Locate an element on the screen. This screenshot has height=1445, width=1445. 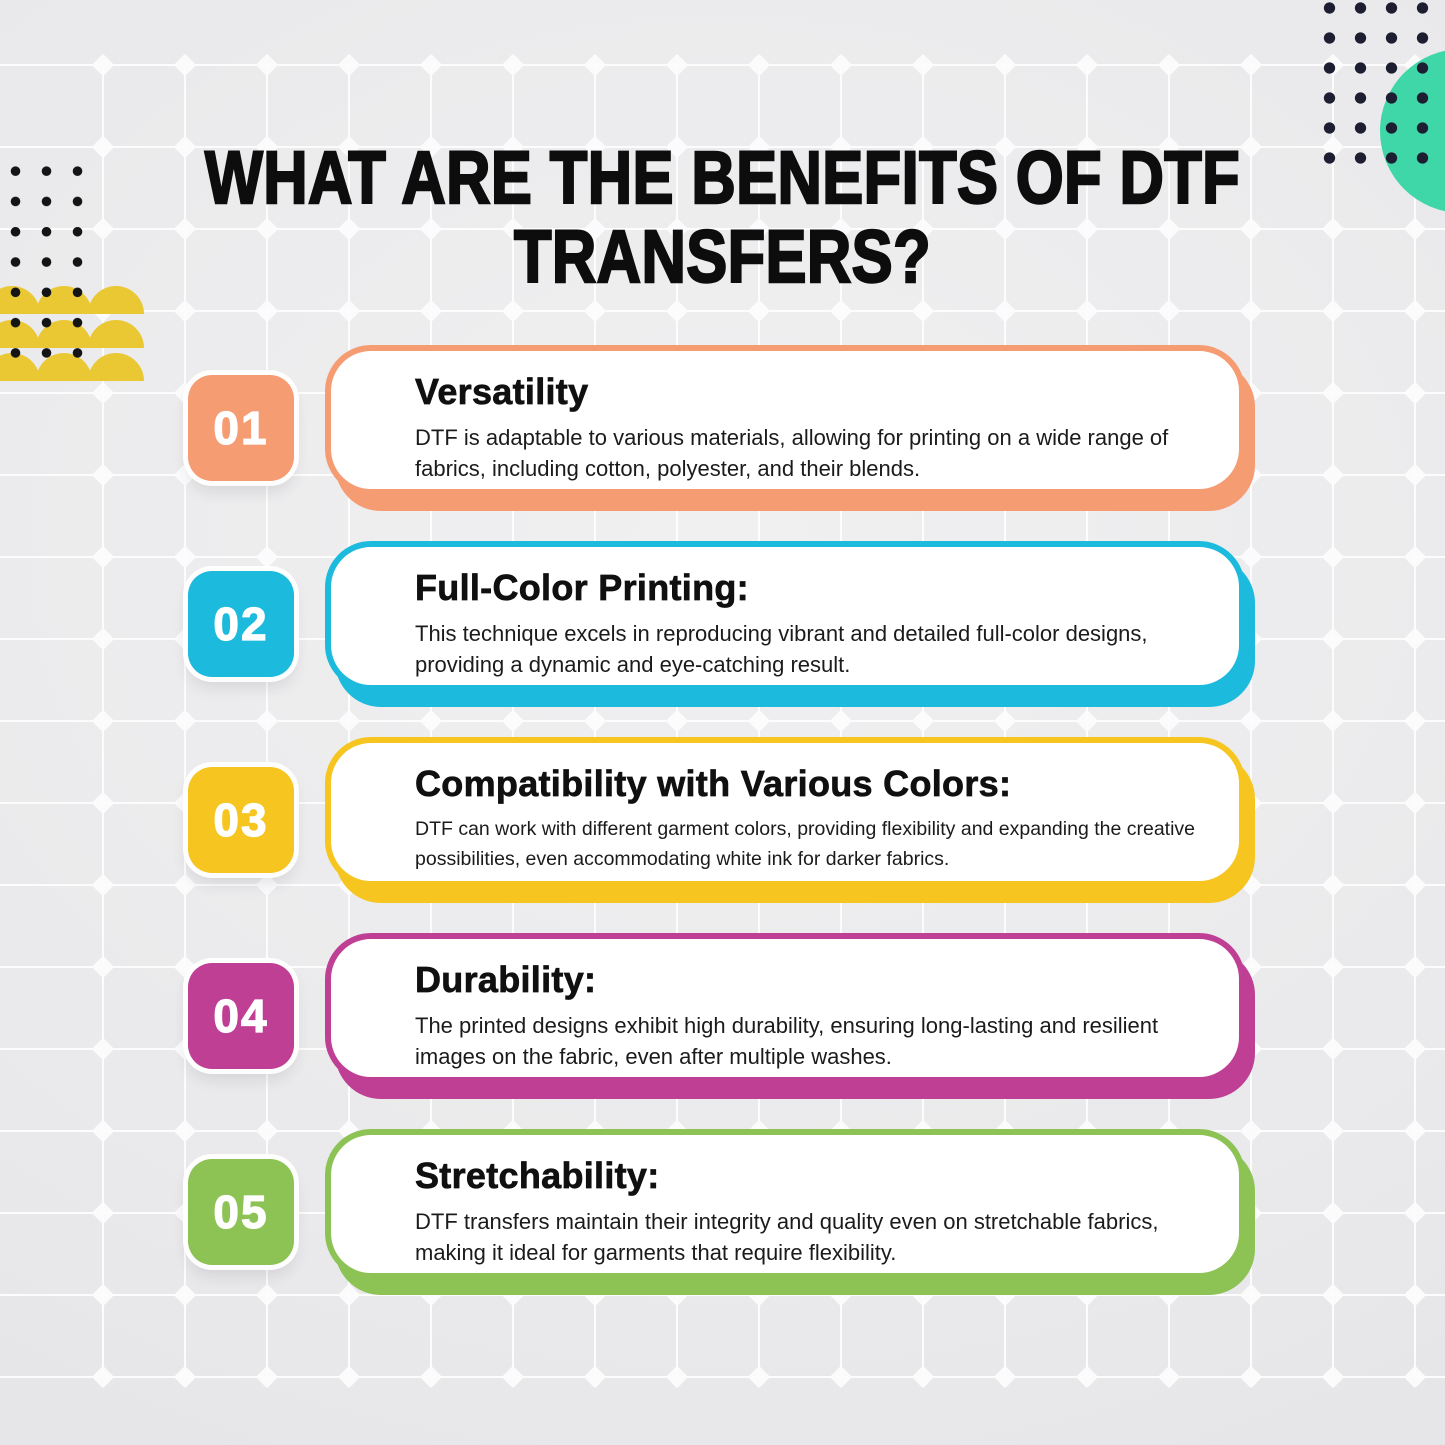
benefit-number-badge: 02 is located at coordinates (241, 624).